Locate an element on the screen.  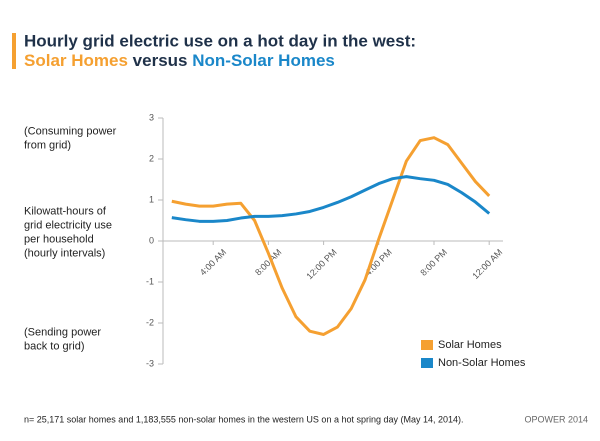
y-annotation: Kilowatt-hours of is located at coordinates (65, 212).